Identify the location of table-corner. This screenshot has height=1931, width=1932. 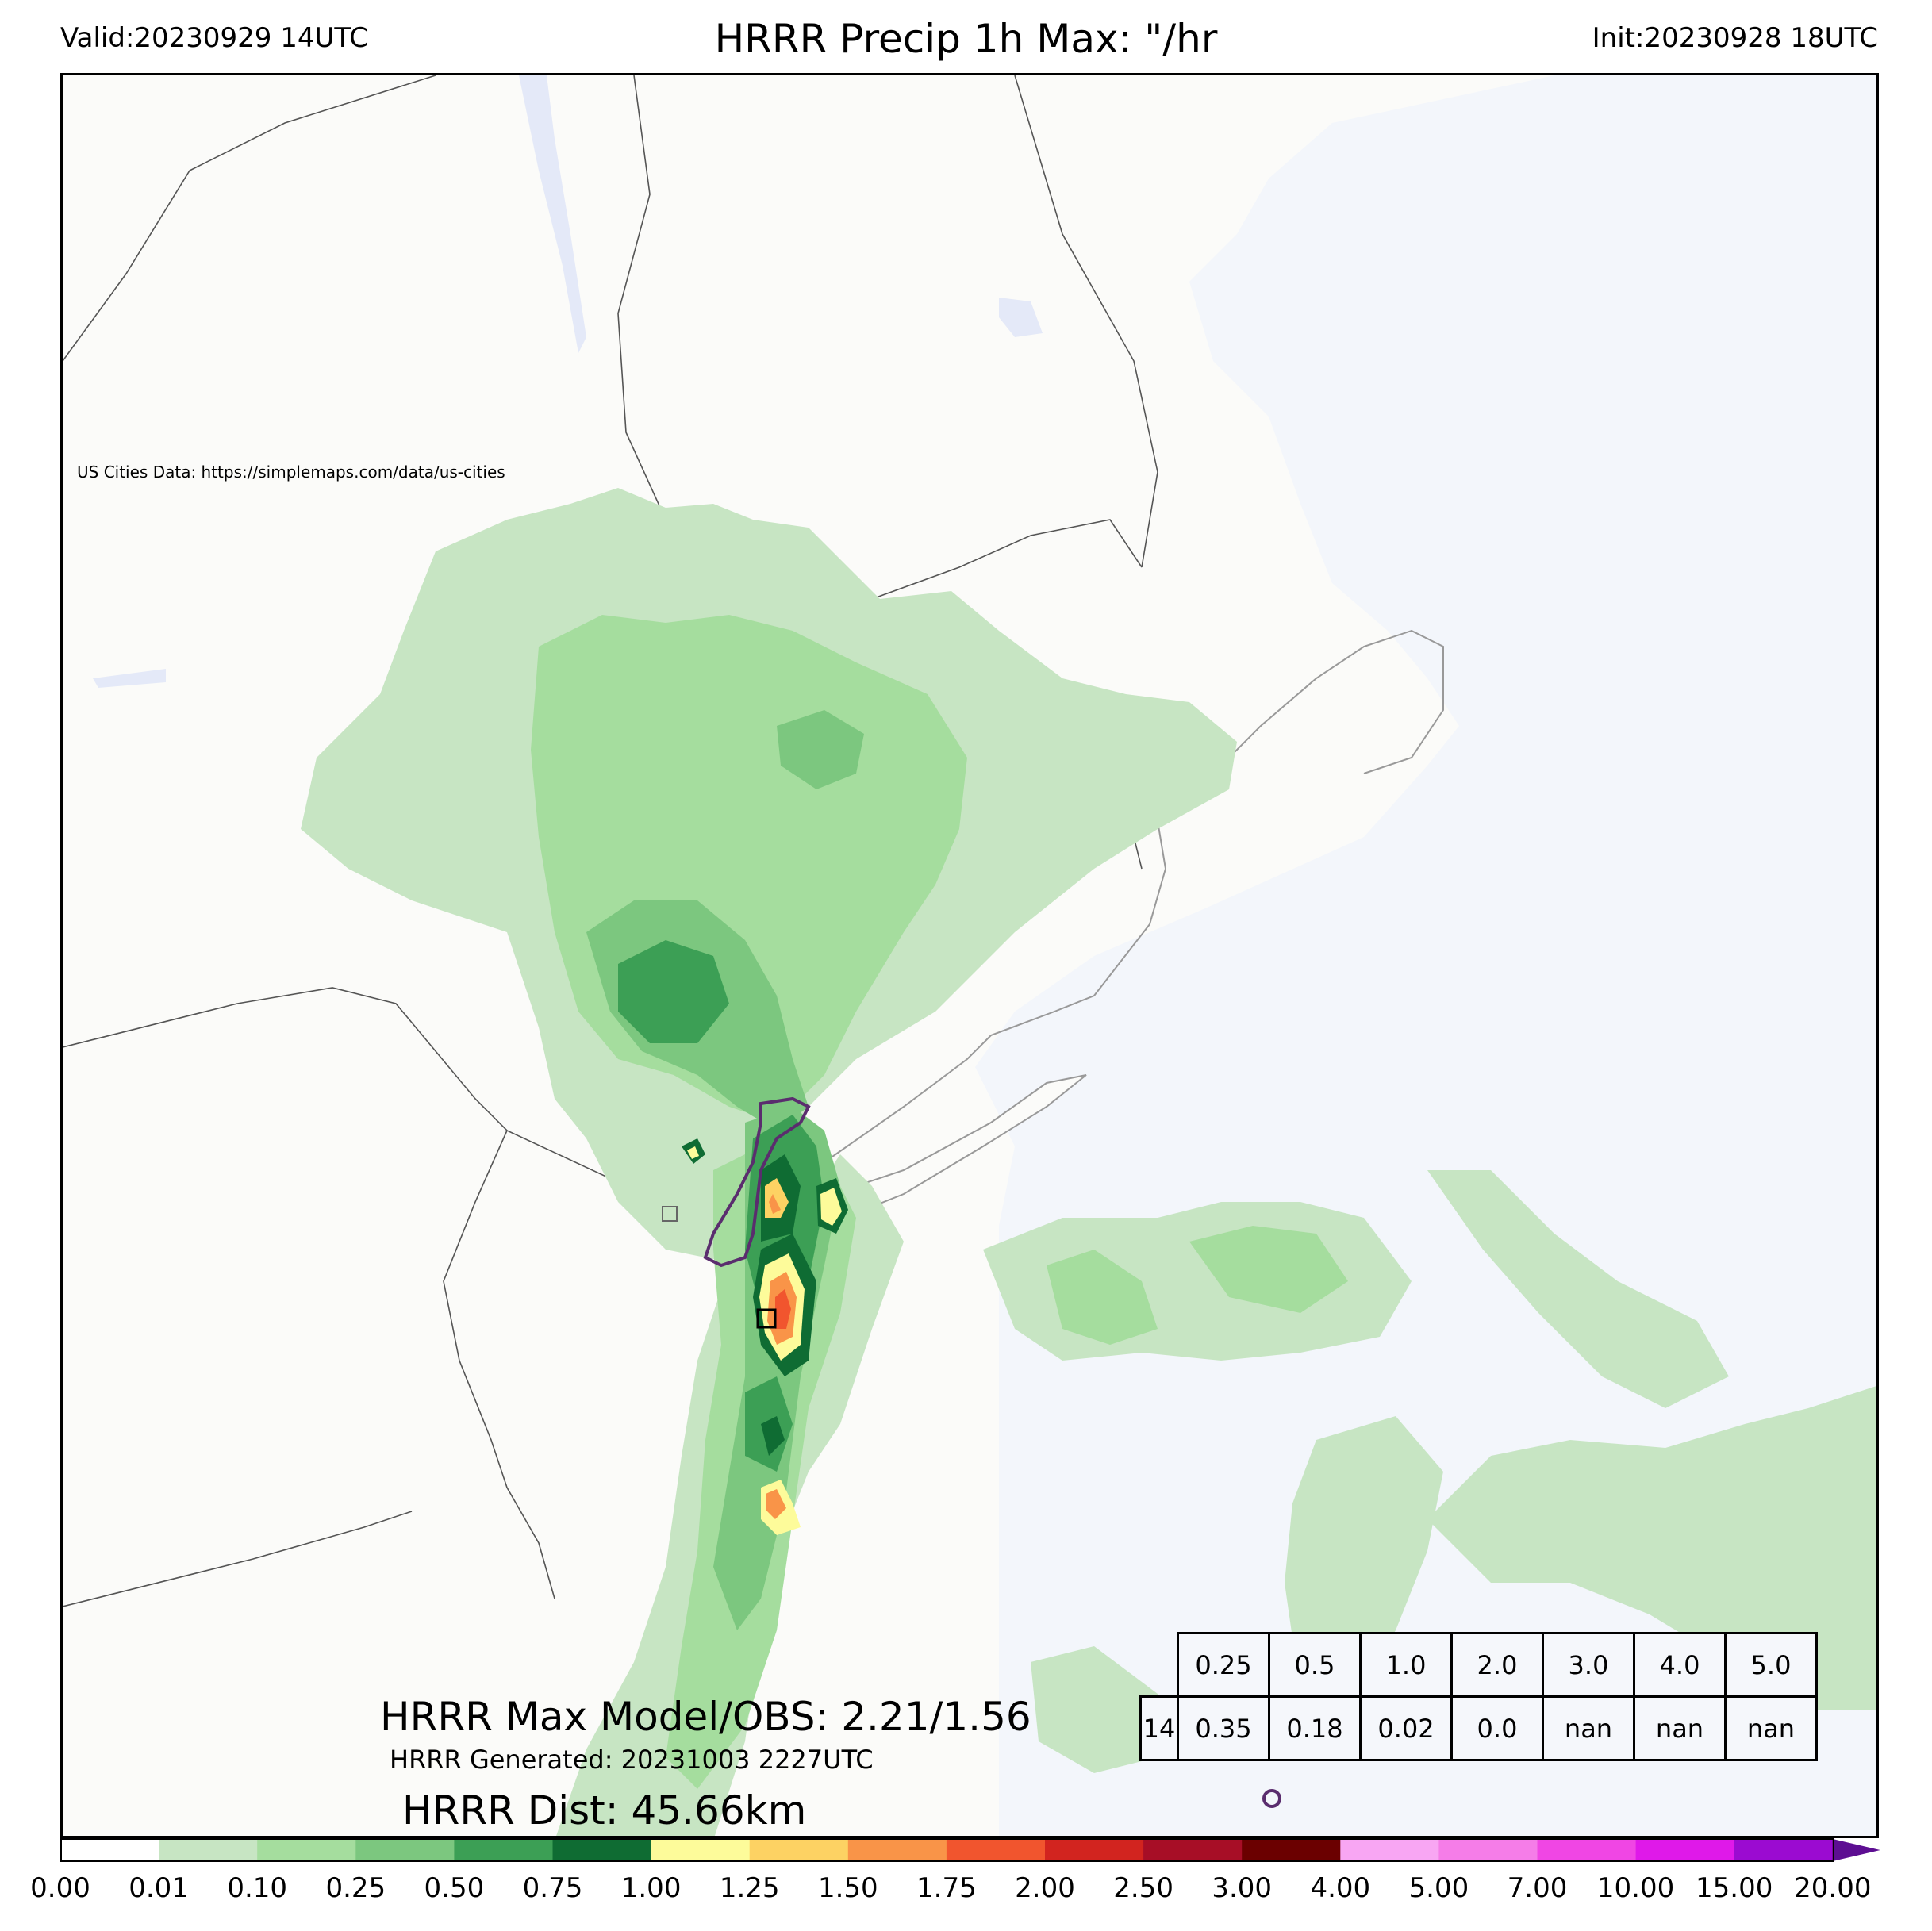
(1160, 1665).